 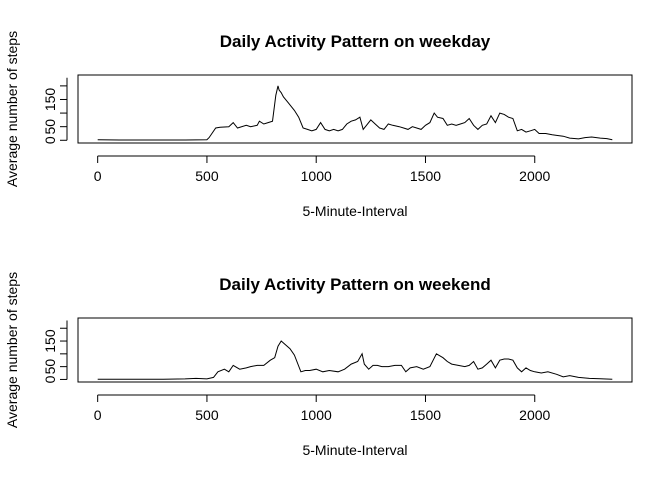 What do you see at coordinates (354, 284) in the screenshot?
I see `chart-title: Daily Activity Pattern on weekend` at bounding box center [354, 284].